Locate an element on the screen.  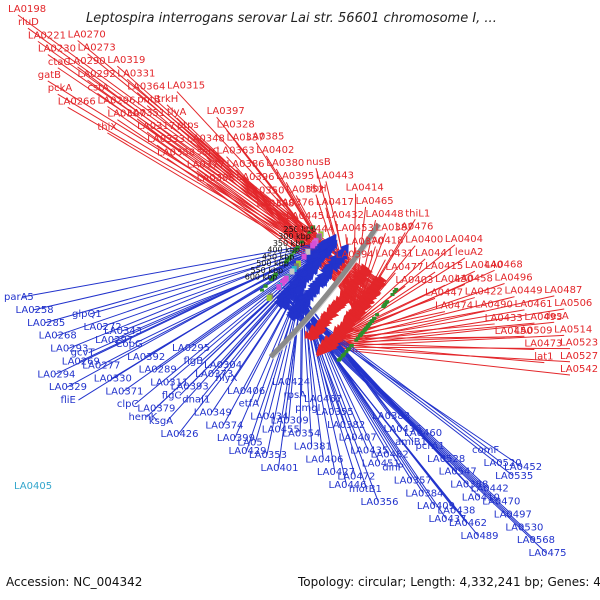
gene-label: LA0435 is located at coordinates (369, 451).